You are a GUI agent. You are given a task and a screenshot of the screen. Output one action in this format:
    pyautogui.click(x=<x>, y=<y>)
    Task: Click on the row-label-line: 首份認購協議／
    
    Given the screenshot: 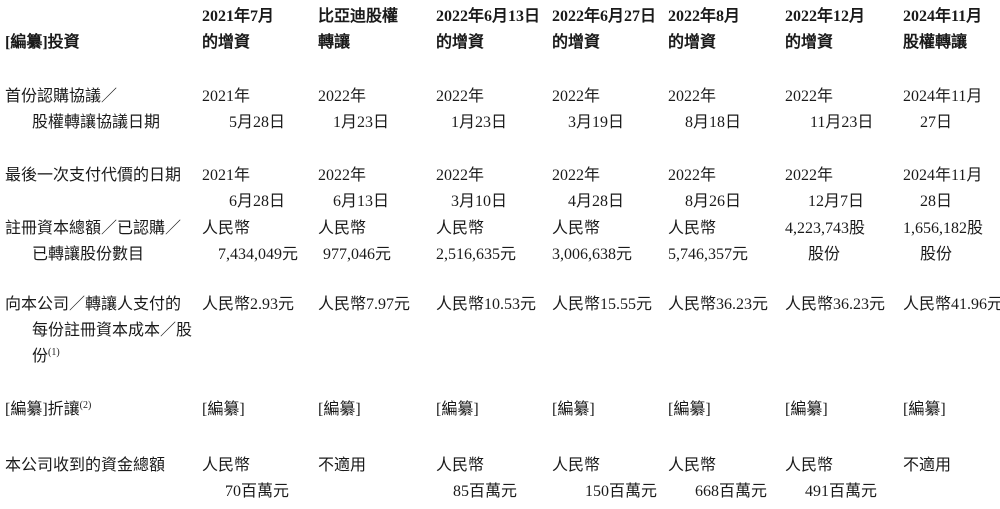 What is the action you would take?
    pyautogui.click(x=61, y=96)
    